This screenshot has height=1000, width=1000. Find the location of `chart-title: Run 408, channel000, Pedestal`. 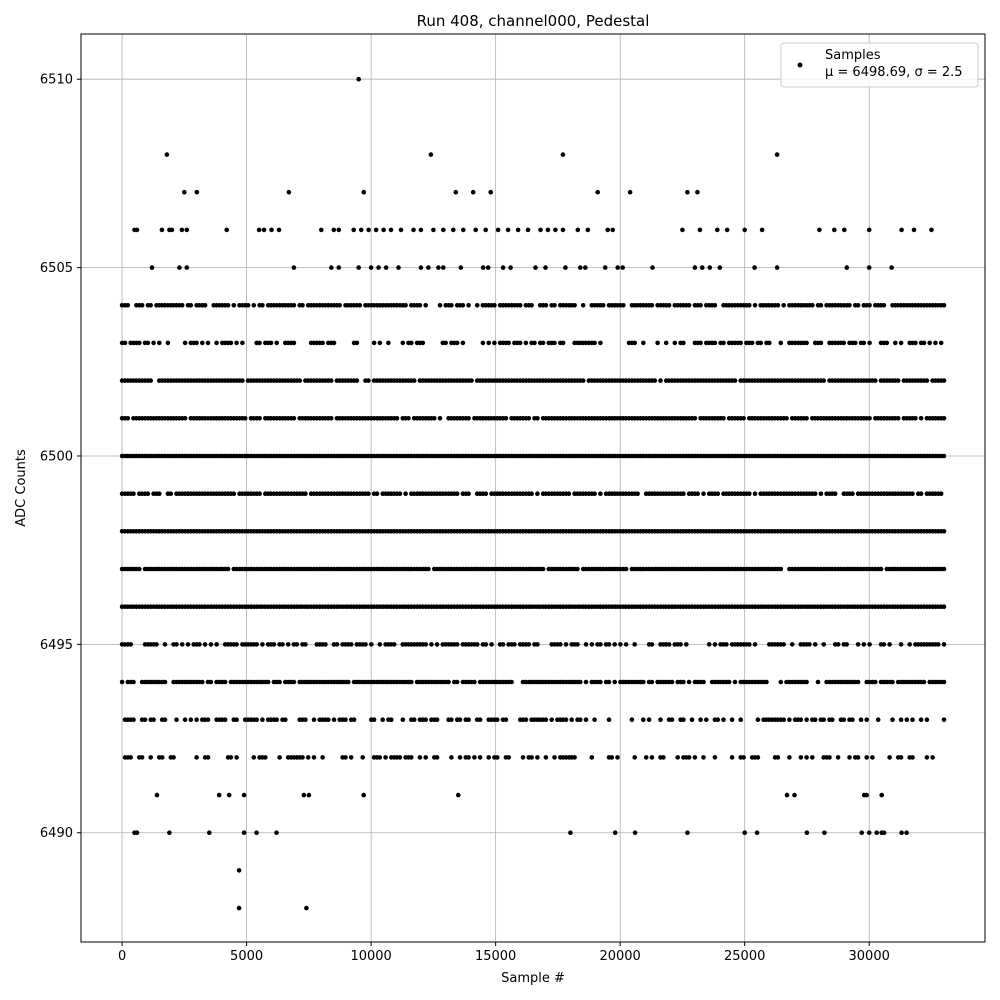

chart-title: Run 408, channel000, Pedestal is located at coordinates (533, 21).